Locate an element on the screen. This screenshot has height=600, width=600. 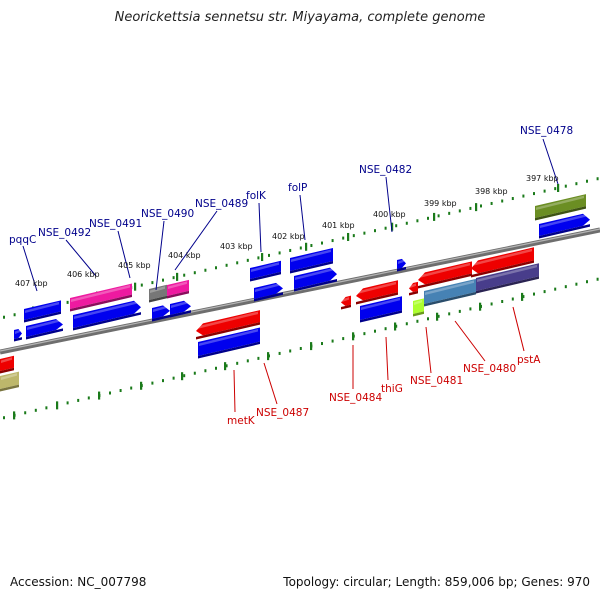
gene-block-folk-body is located at coordinates (265, 269).